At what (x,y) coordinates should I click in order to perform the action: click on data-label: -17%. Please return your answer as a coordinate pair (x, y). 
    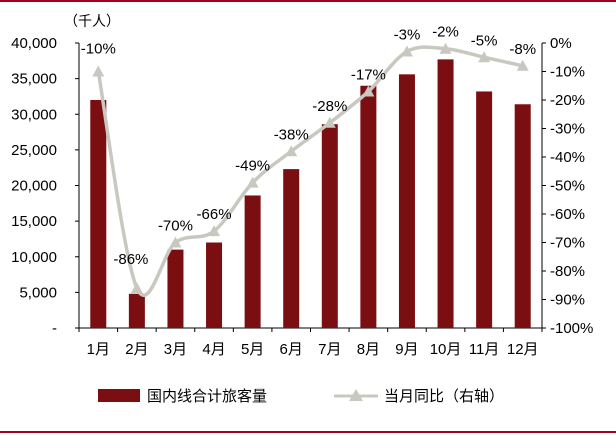
    Looking at the image, I should click on (368, 74).